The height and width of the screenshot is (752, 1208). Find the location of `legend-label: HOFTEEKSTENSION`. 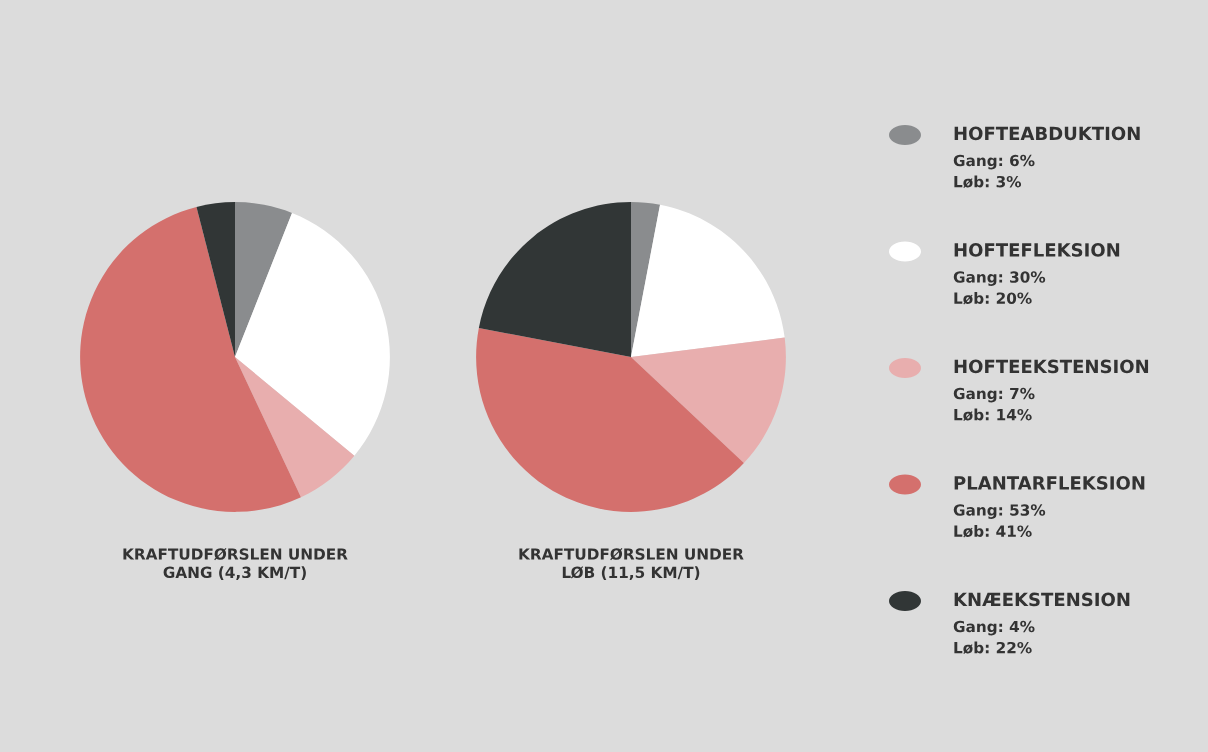

legend-label: HOFTEEKSTENSION is located at coordinates (1051, 366).